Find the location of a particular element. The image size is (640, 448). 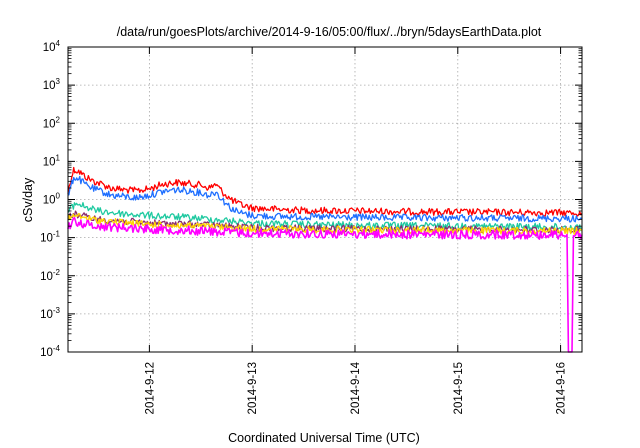

x-tick-label: 2014-9-13 is located at coordinates (253, 388).